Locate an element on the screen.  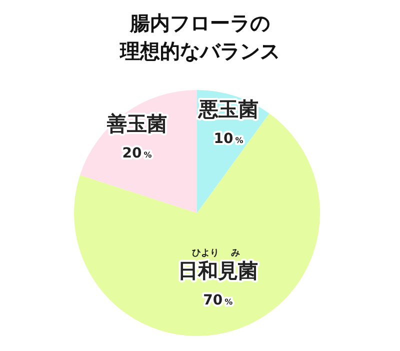
data-label: 70% is located at coordinates (218, 300).